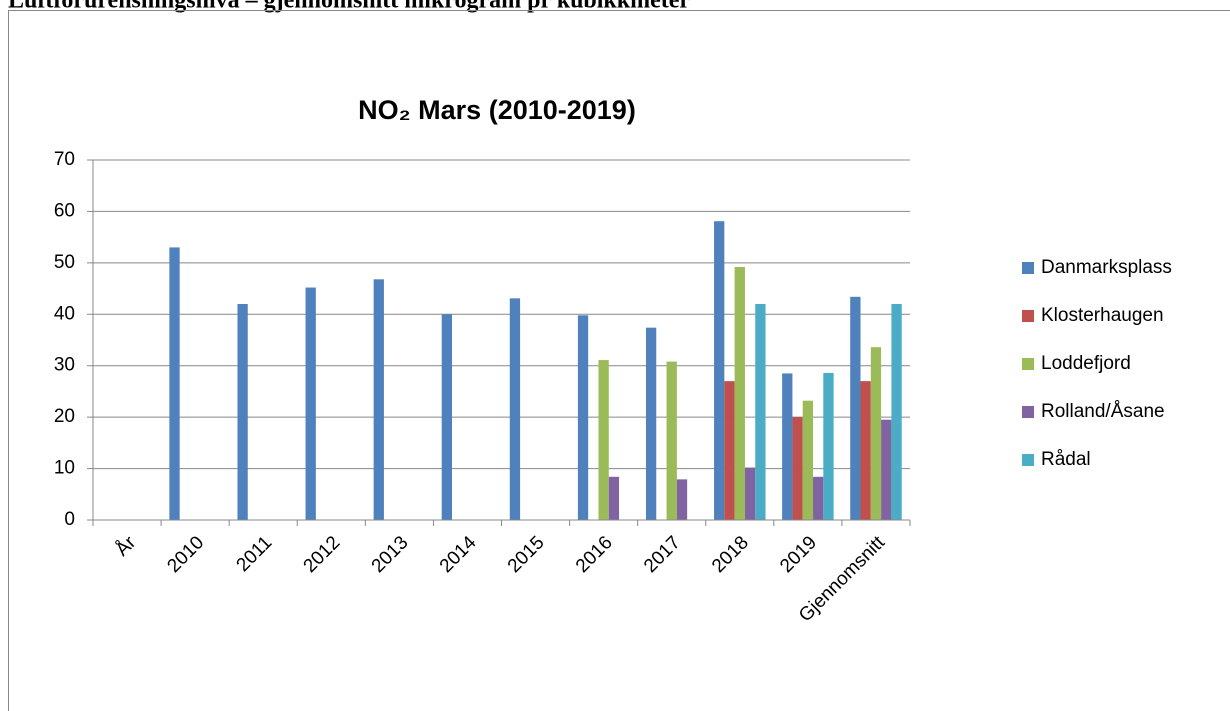 This screenshot has height=711, width=1230. I want to click on y-tick-label: 20, so click(64, 416).